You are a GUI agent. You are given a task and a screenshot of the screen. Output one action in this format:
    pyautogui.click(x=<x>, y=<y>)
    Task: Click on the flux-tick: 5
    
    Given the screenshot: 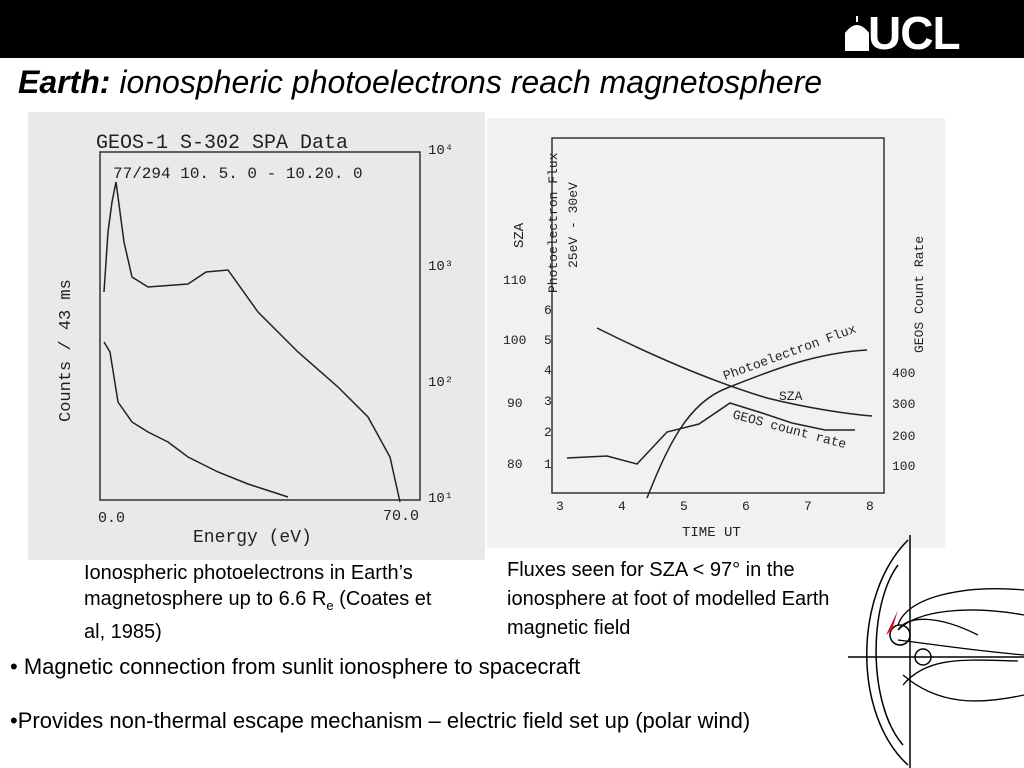 What is the action you would take?
    pyautogui.click(x=548, y=340)
    